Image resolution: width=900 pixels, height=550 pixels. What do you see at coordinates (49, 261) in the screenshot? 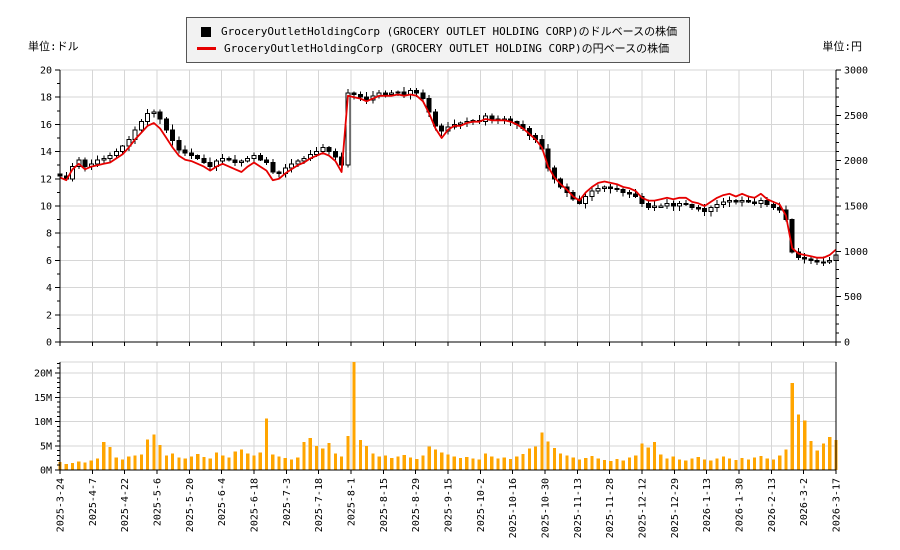
I see `svg-text: 6` at bounding box center [49, 261].